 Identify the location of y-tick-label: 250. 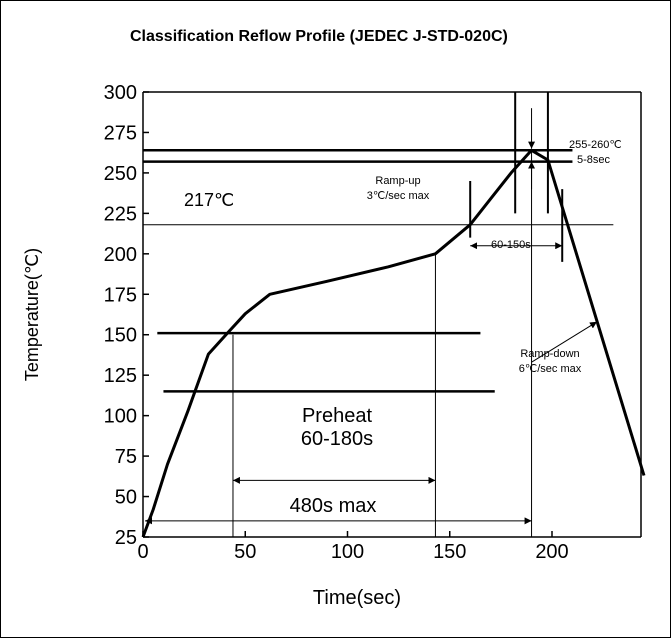
(120, 174).